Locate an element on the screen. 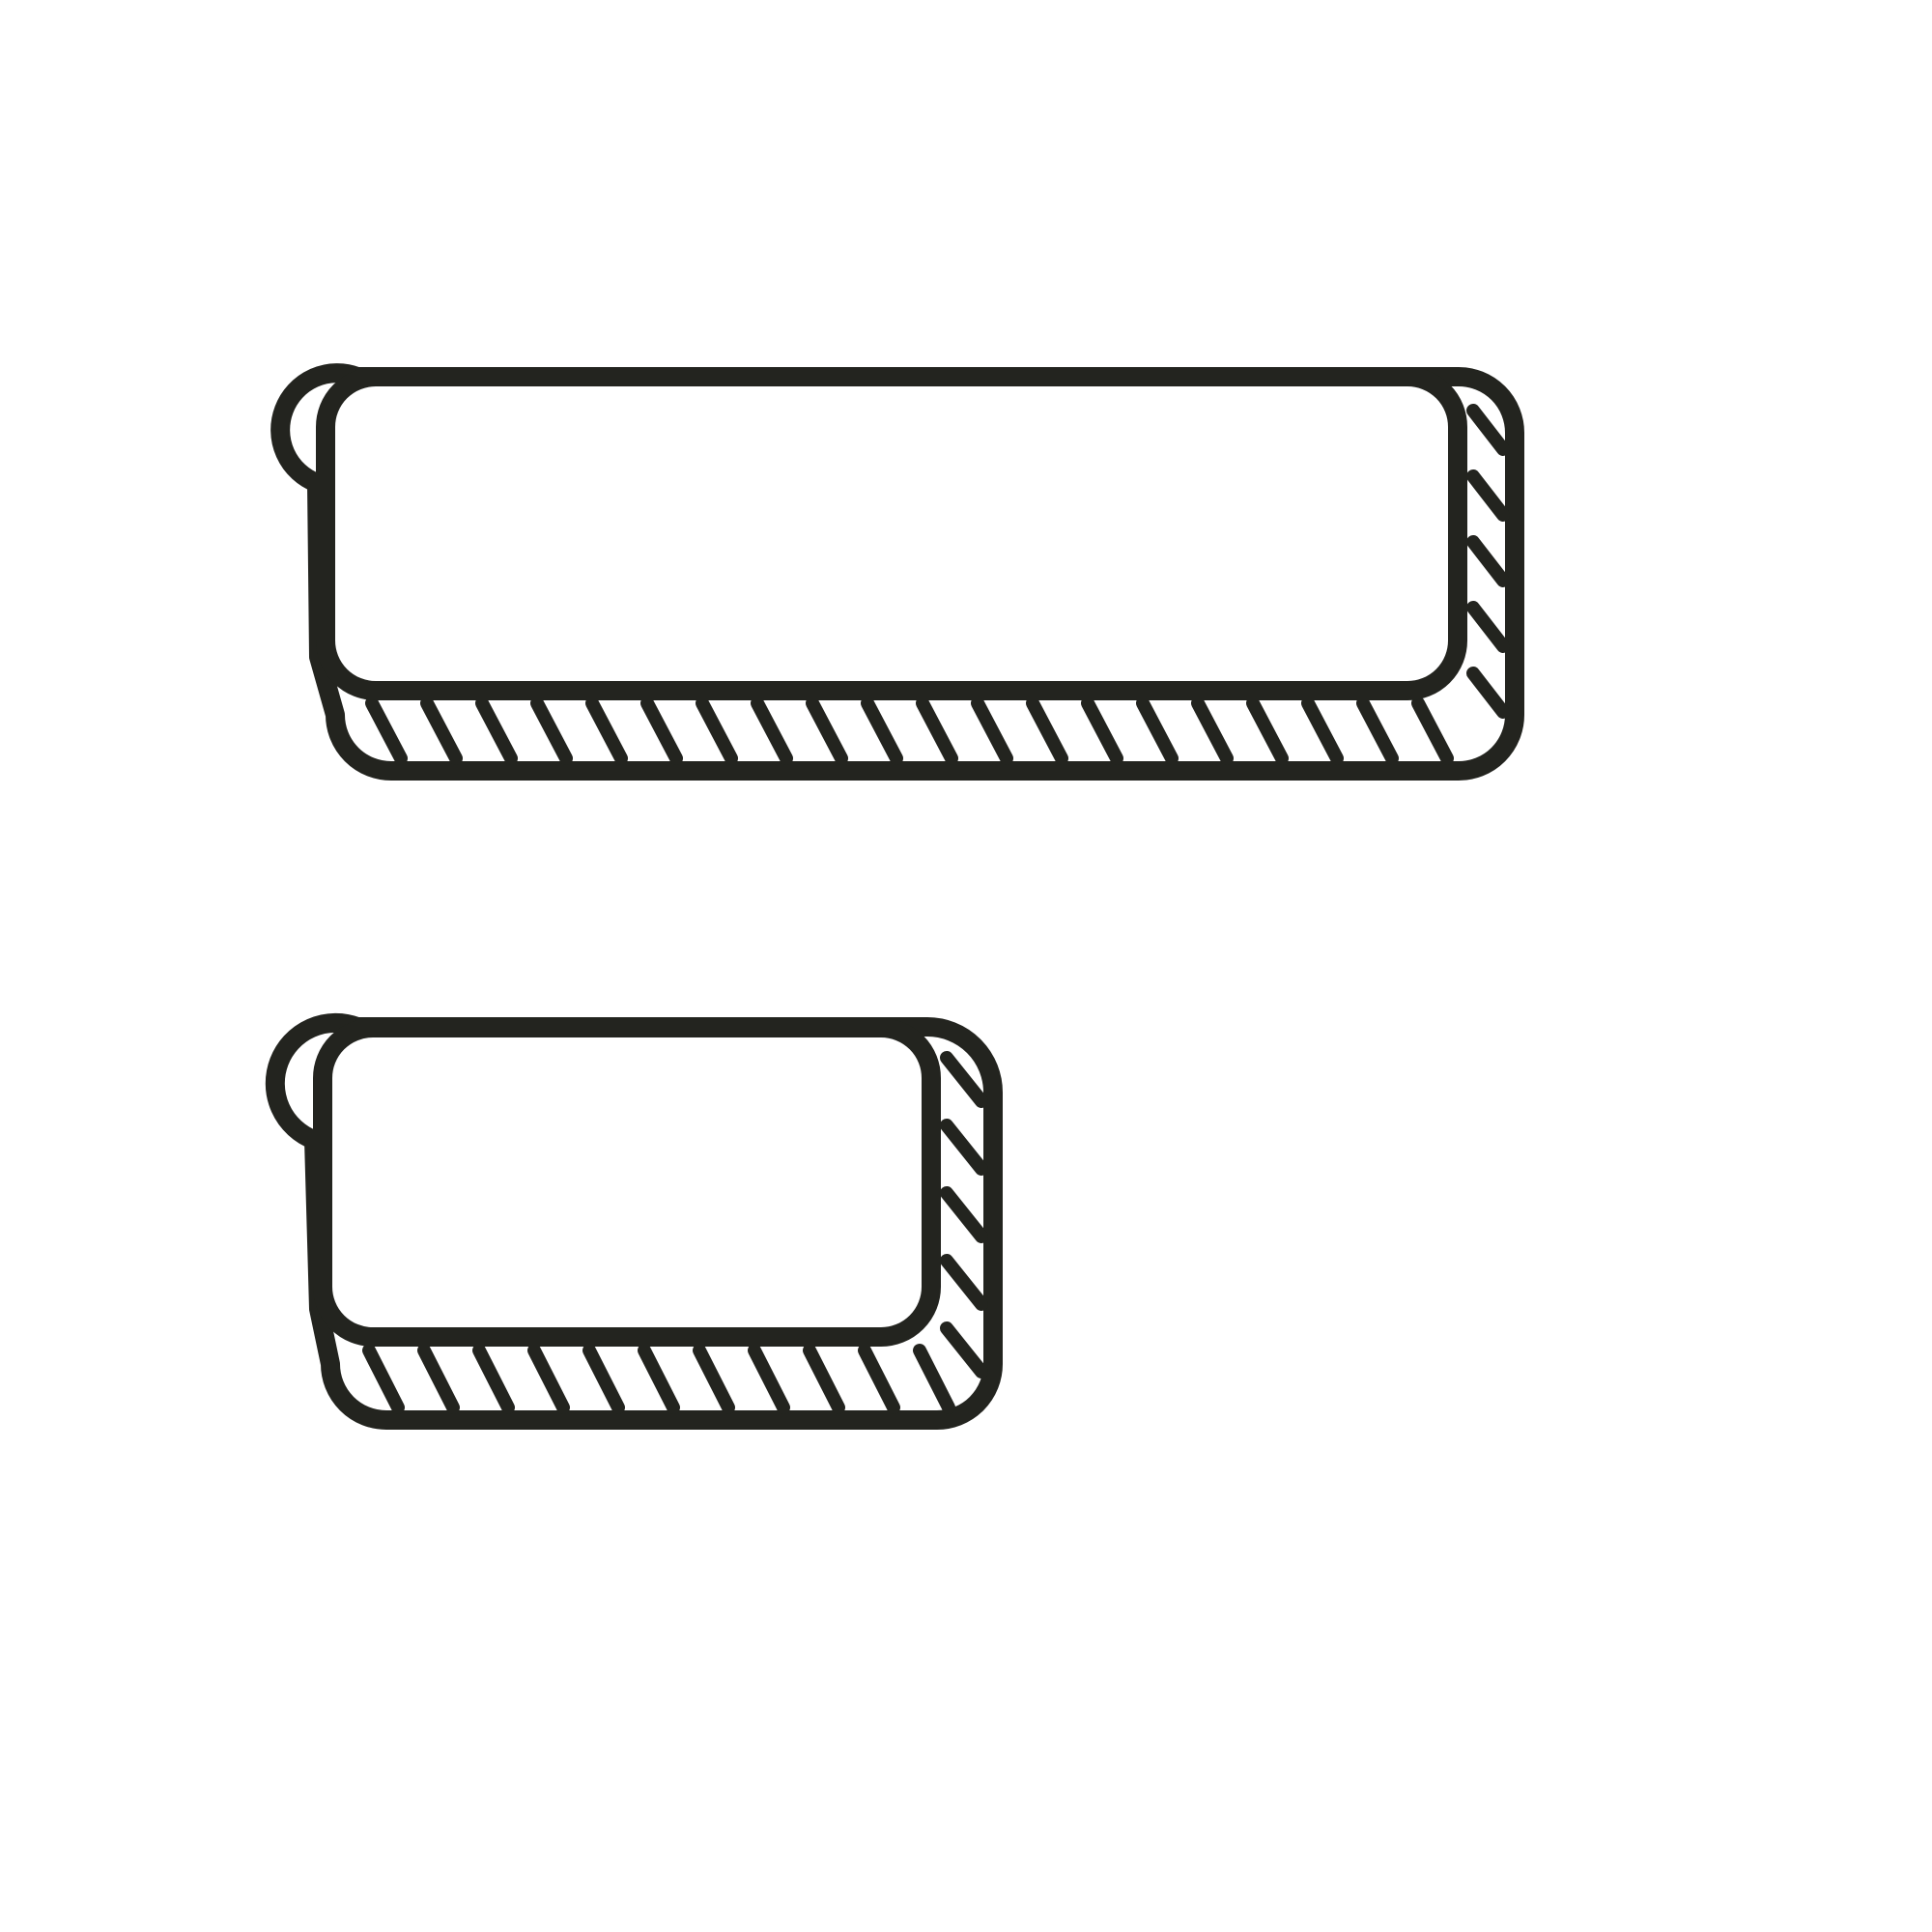  wide-button-hatch is located at coordinates (937, 584).